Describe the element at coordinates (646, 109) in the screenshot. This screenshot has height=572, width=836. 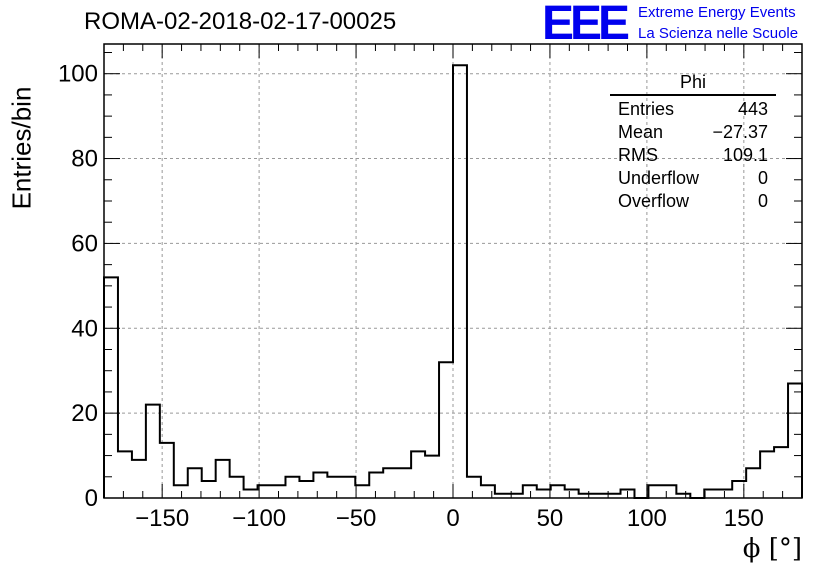
I see `stats-label: Entries` at that location.